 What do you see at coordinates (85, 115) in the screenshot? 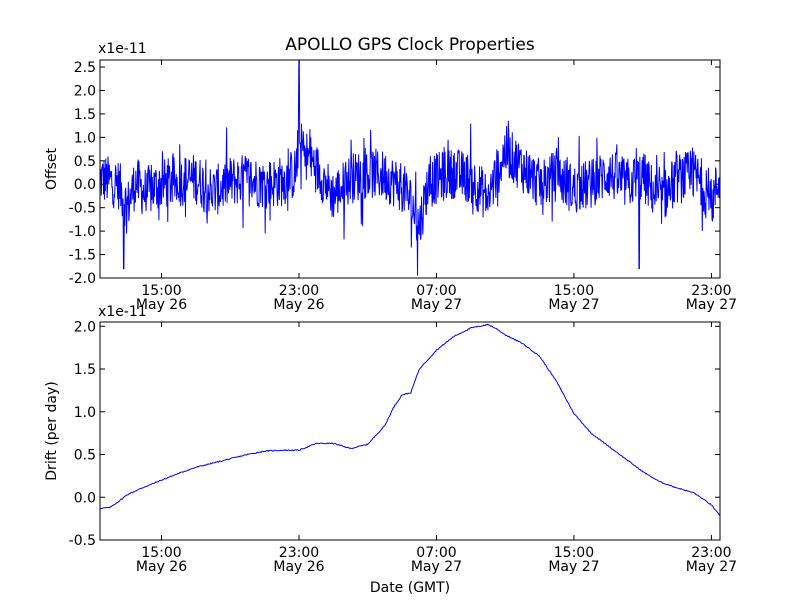
I see `offset-y-tick-label: 1.5` at bounding box center [85, 115].